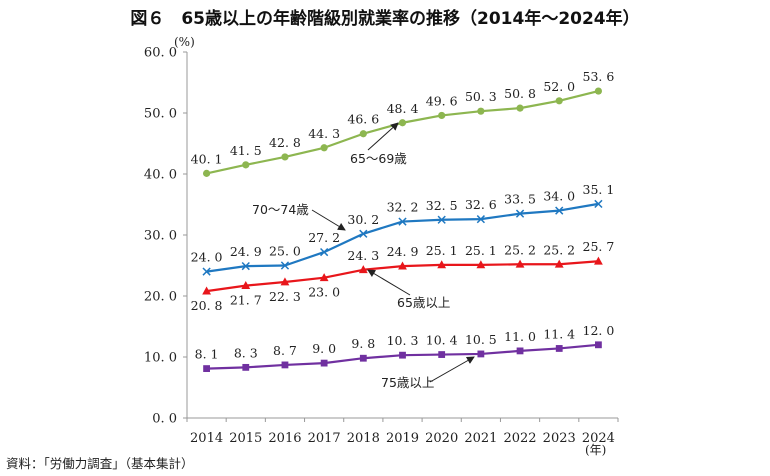  What do you see at coordinates (378, 158) in the screenshot?
I see `series-name-label: 65～69歳` at bounding box center [378, 158].